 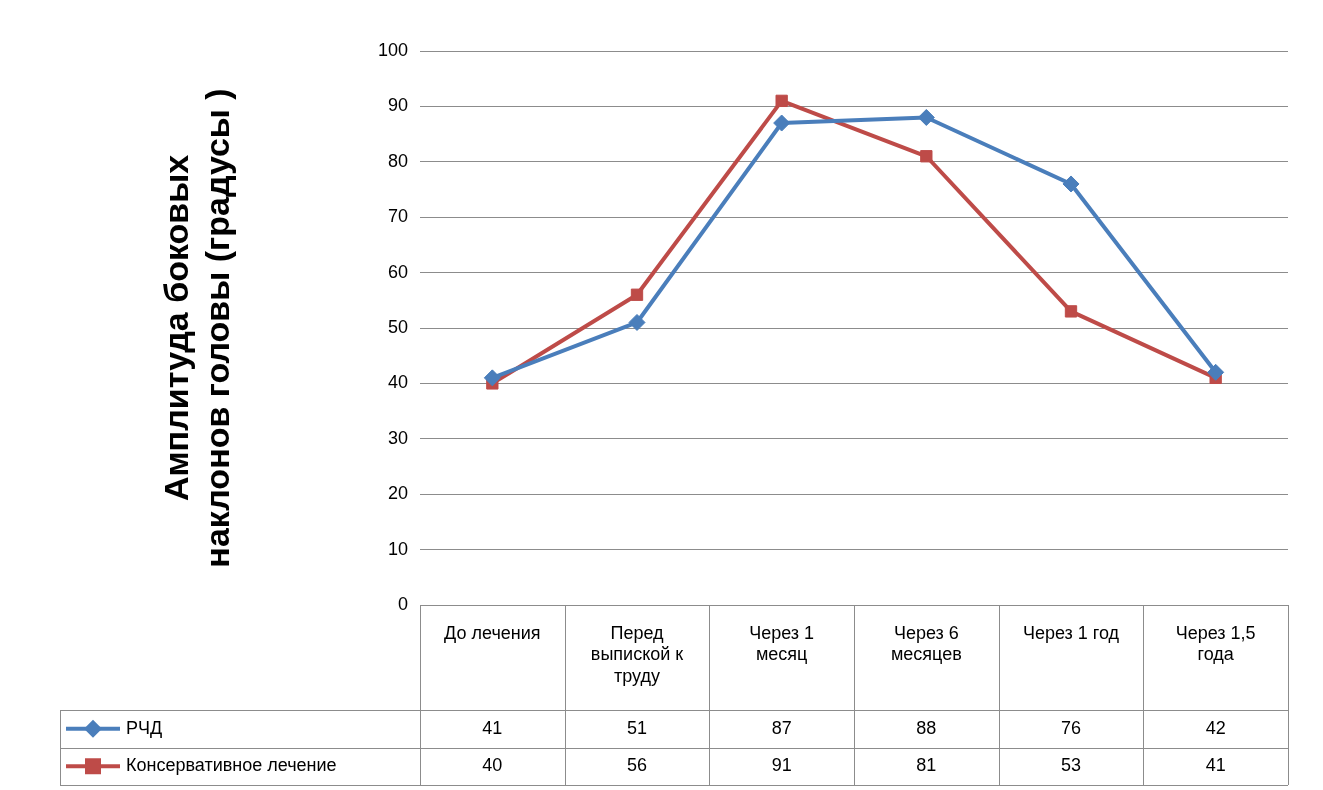 I want to click on x-tick-label: Через 1 год, so click(x=1071, y=632).